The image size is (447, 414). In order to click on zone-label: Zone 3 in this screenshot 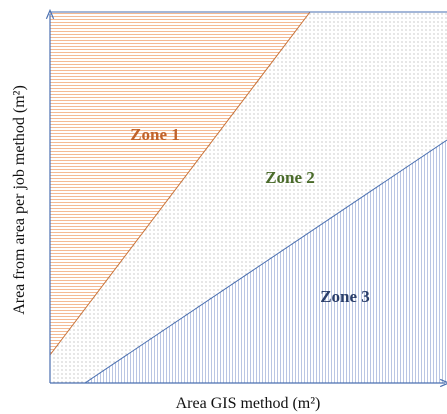, I will do `click(345, 296)`.